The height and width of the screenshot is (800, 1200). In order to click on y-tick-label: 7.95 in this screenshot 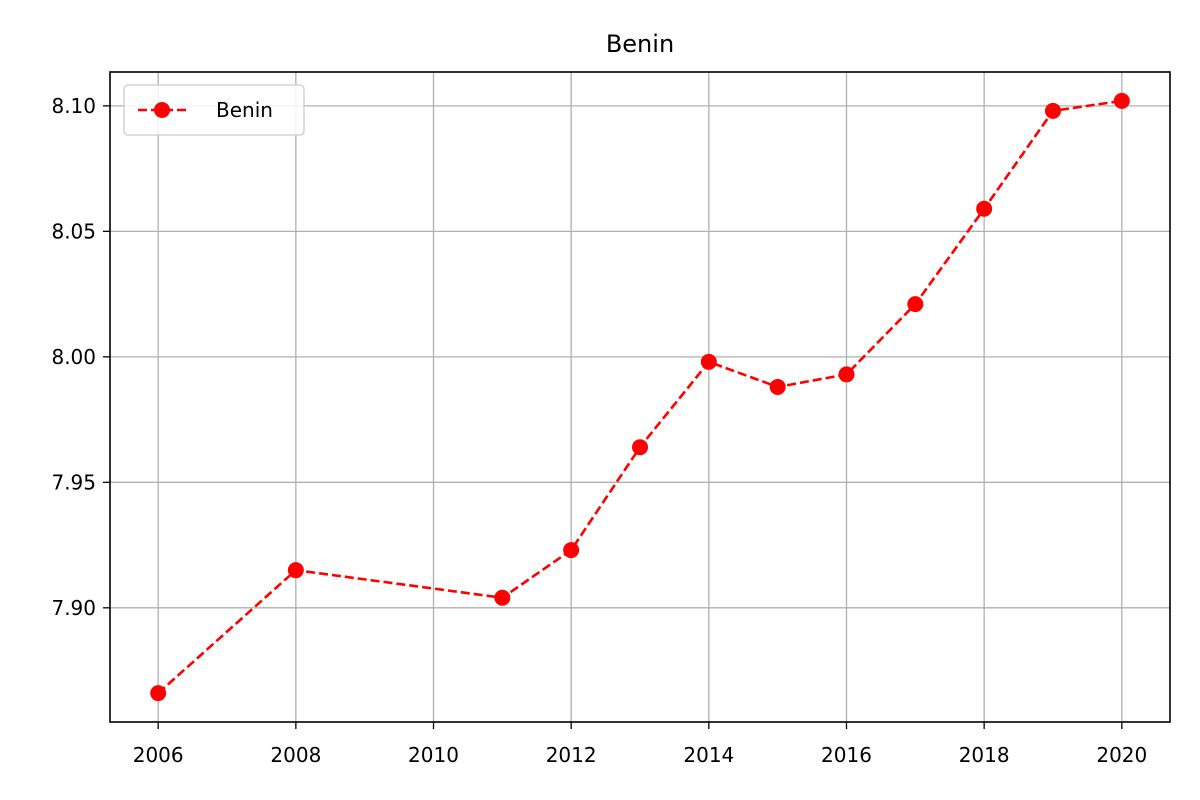, I will do `click(73, 482)`.